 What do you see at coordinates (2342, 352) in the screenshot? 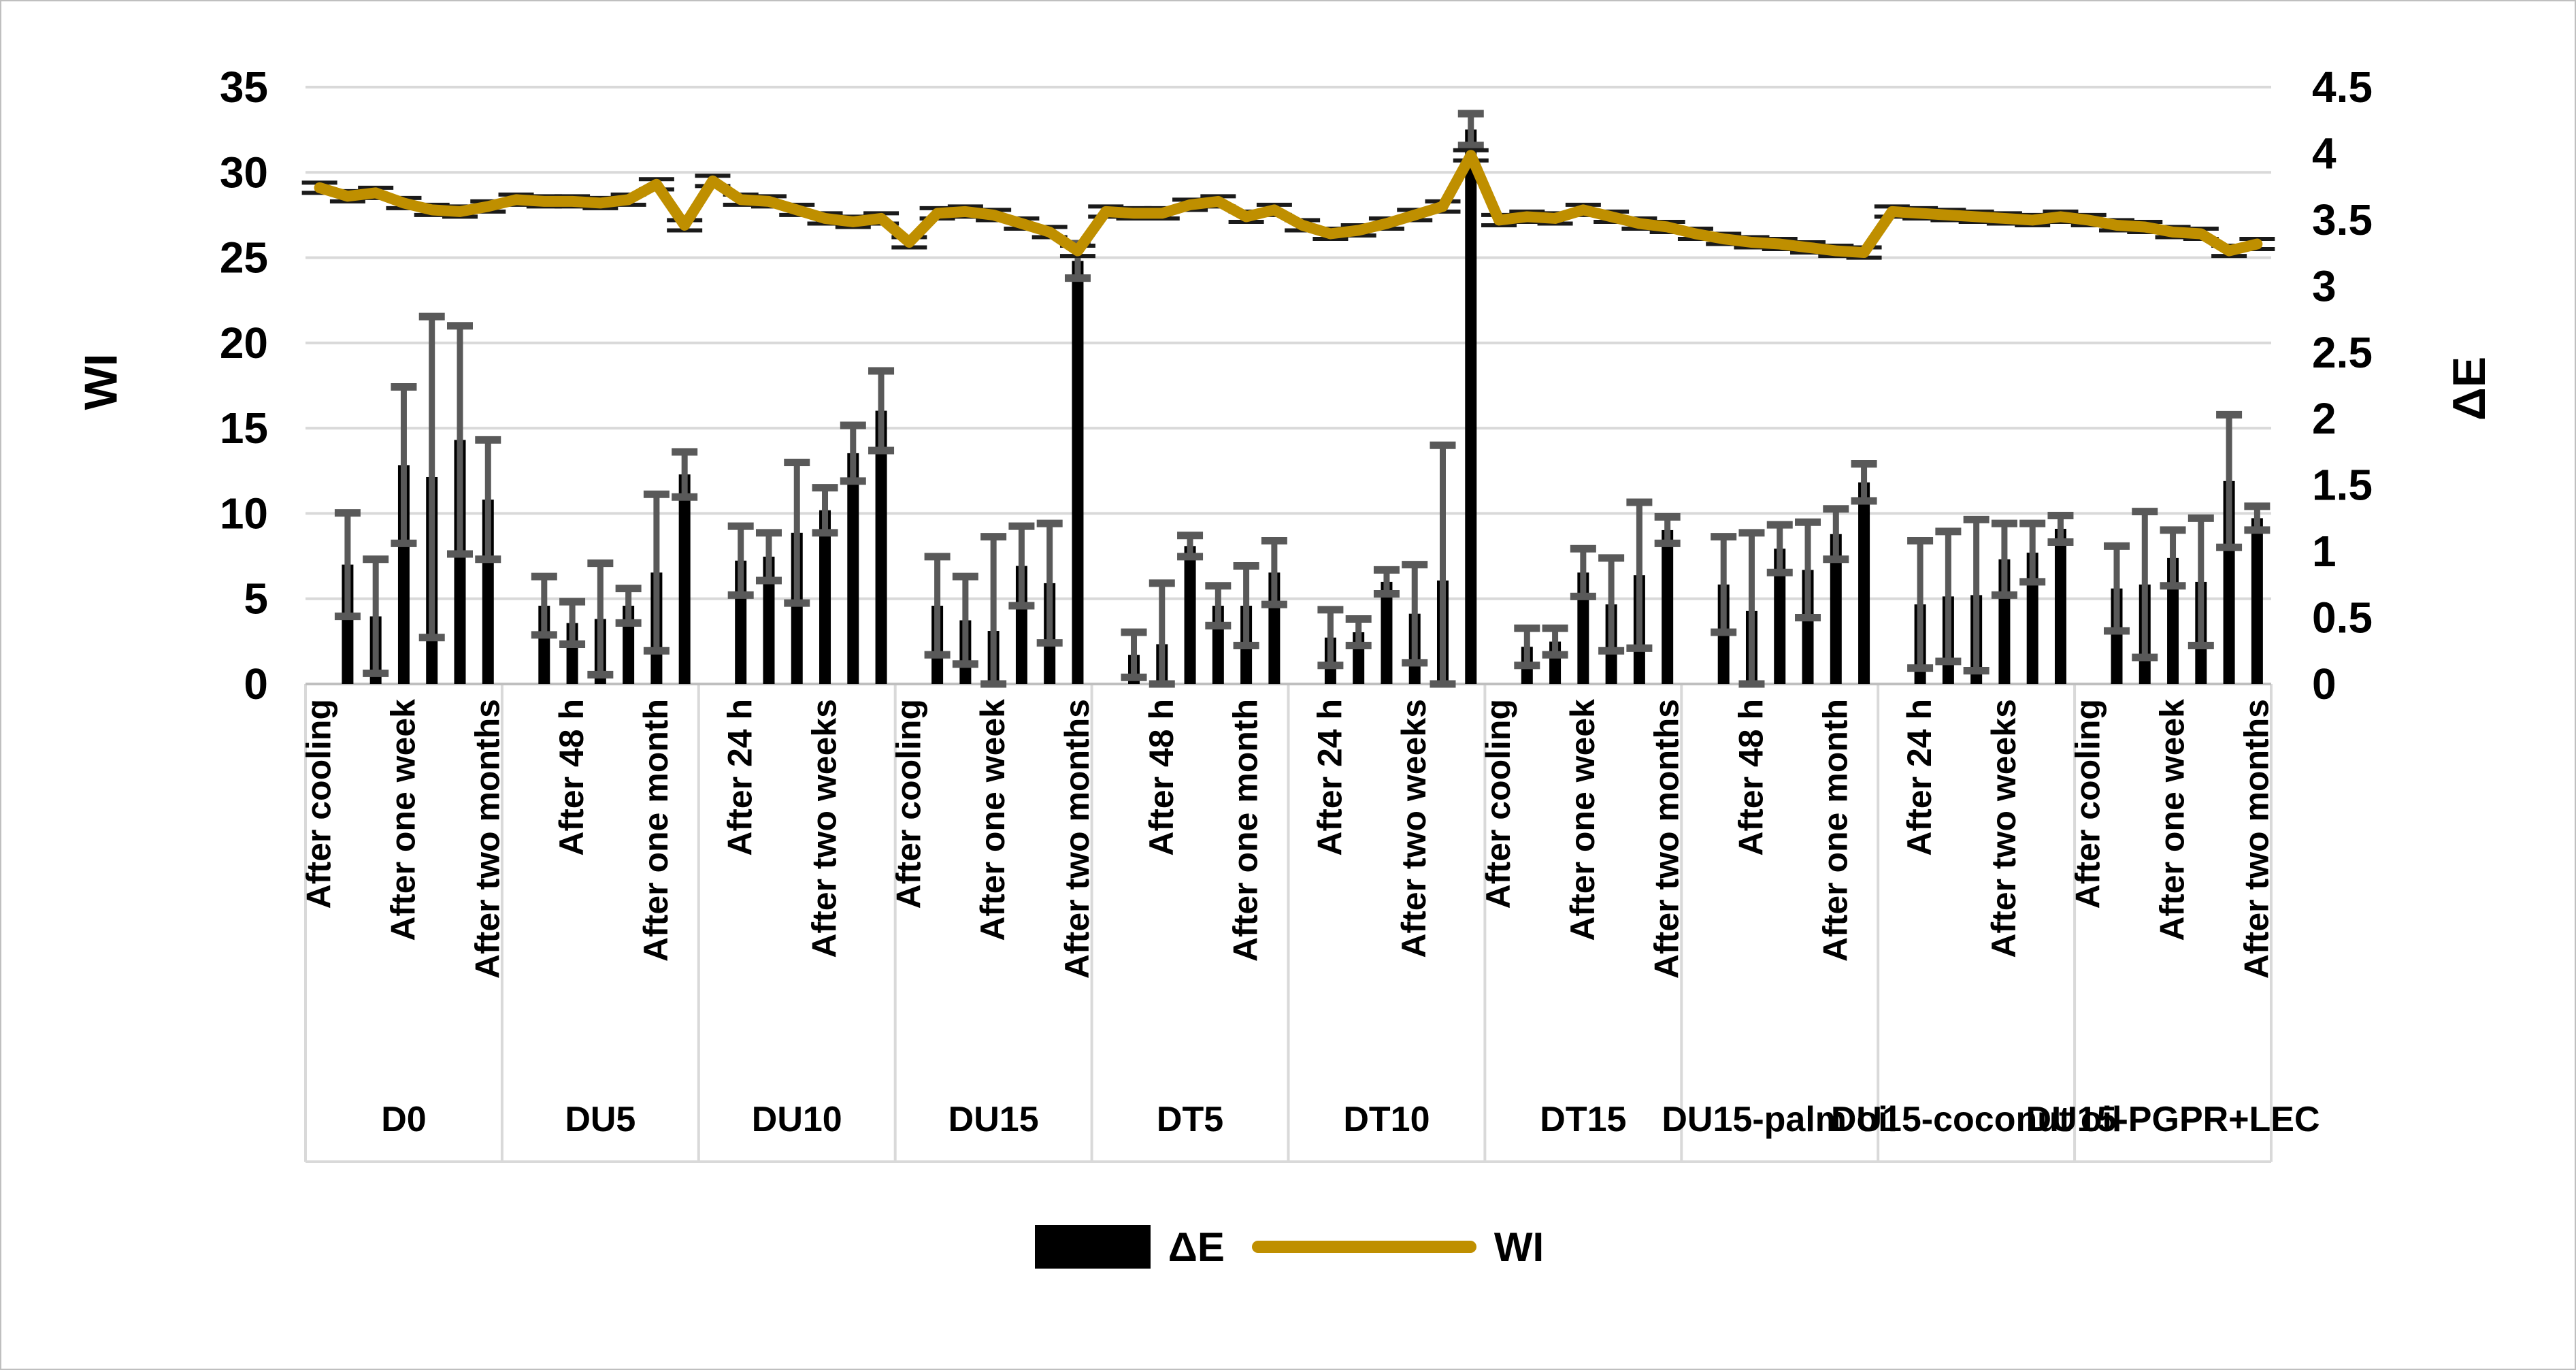
I see `right-axis-tick-label: 2.5` at bounding box center [2342, 352].